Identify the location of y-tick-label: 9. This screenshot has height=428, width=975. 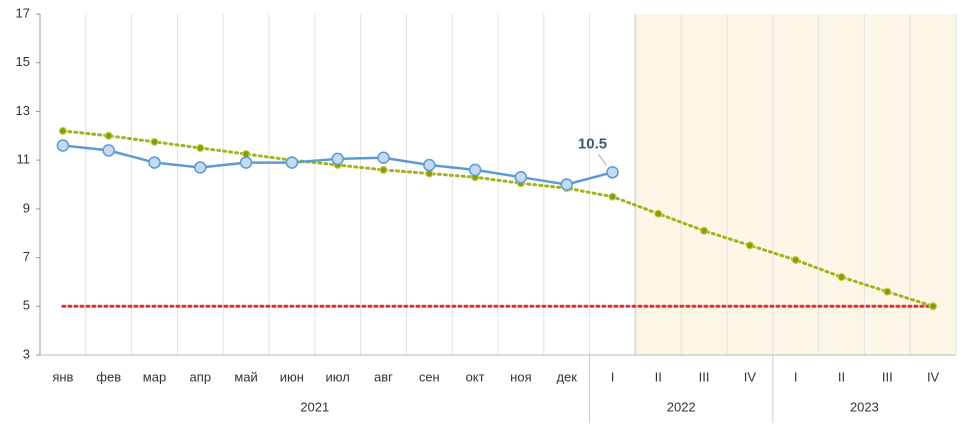
(26, 207).